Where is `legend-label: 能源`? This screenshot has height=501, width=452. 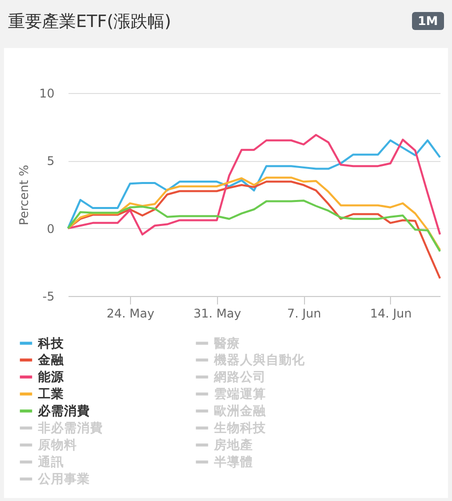 legend-label: 能源 is located at coordinates (51, 376).